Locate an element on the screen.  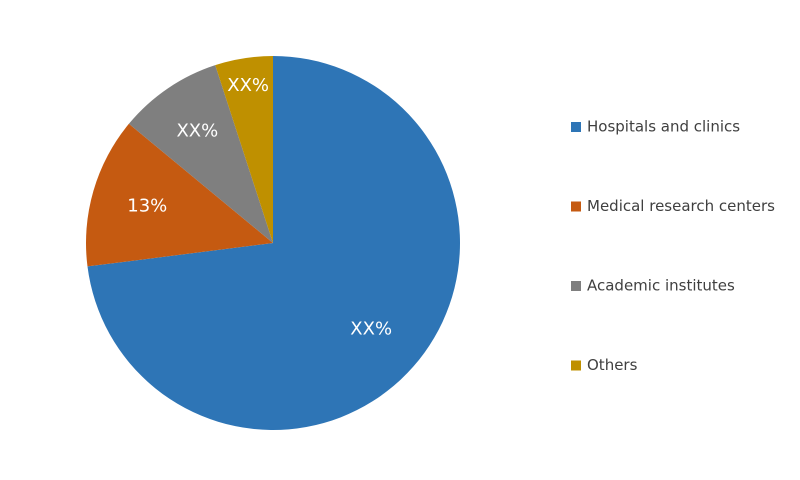
legend-label: Medical research centers is located at coordinates (681, 206).